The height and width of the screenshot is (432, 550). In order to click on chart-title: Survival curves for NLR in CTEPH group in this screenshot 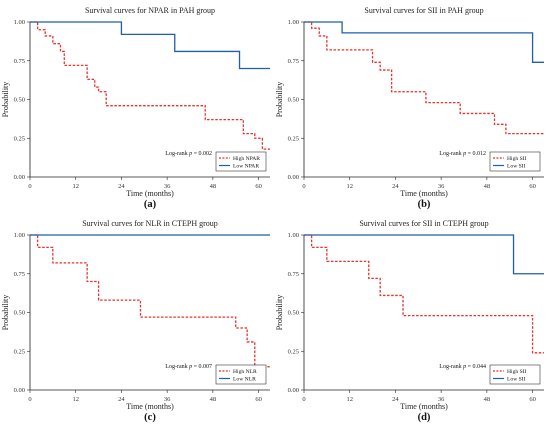, I will do `click(150, 223)`.